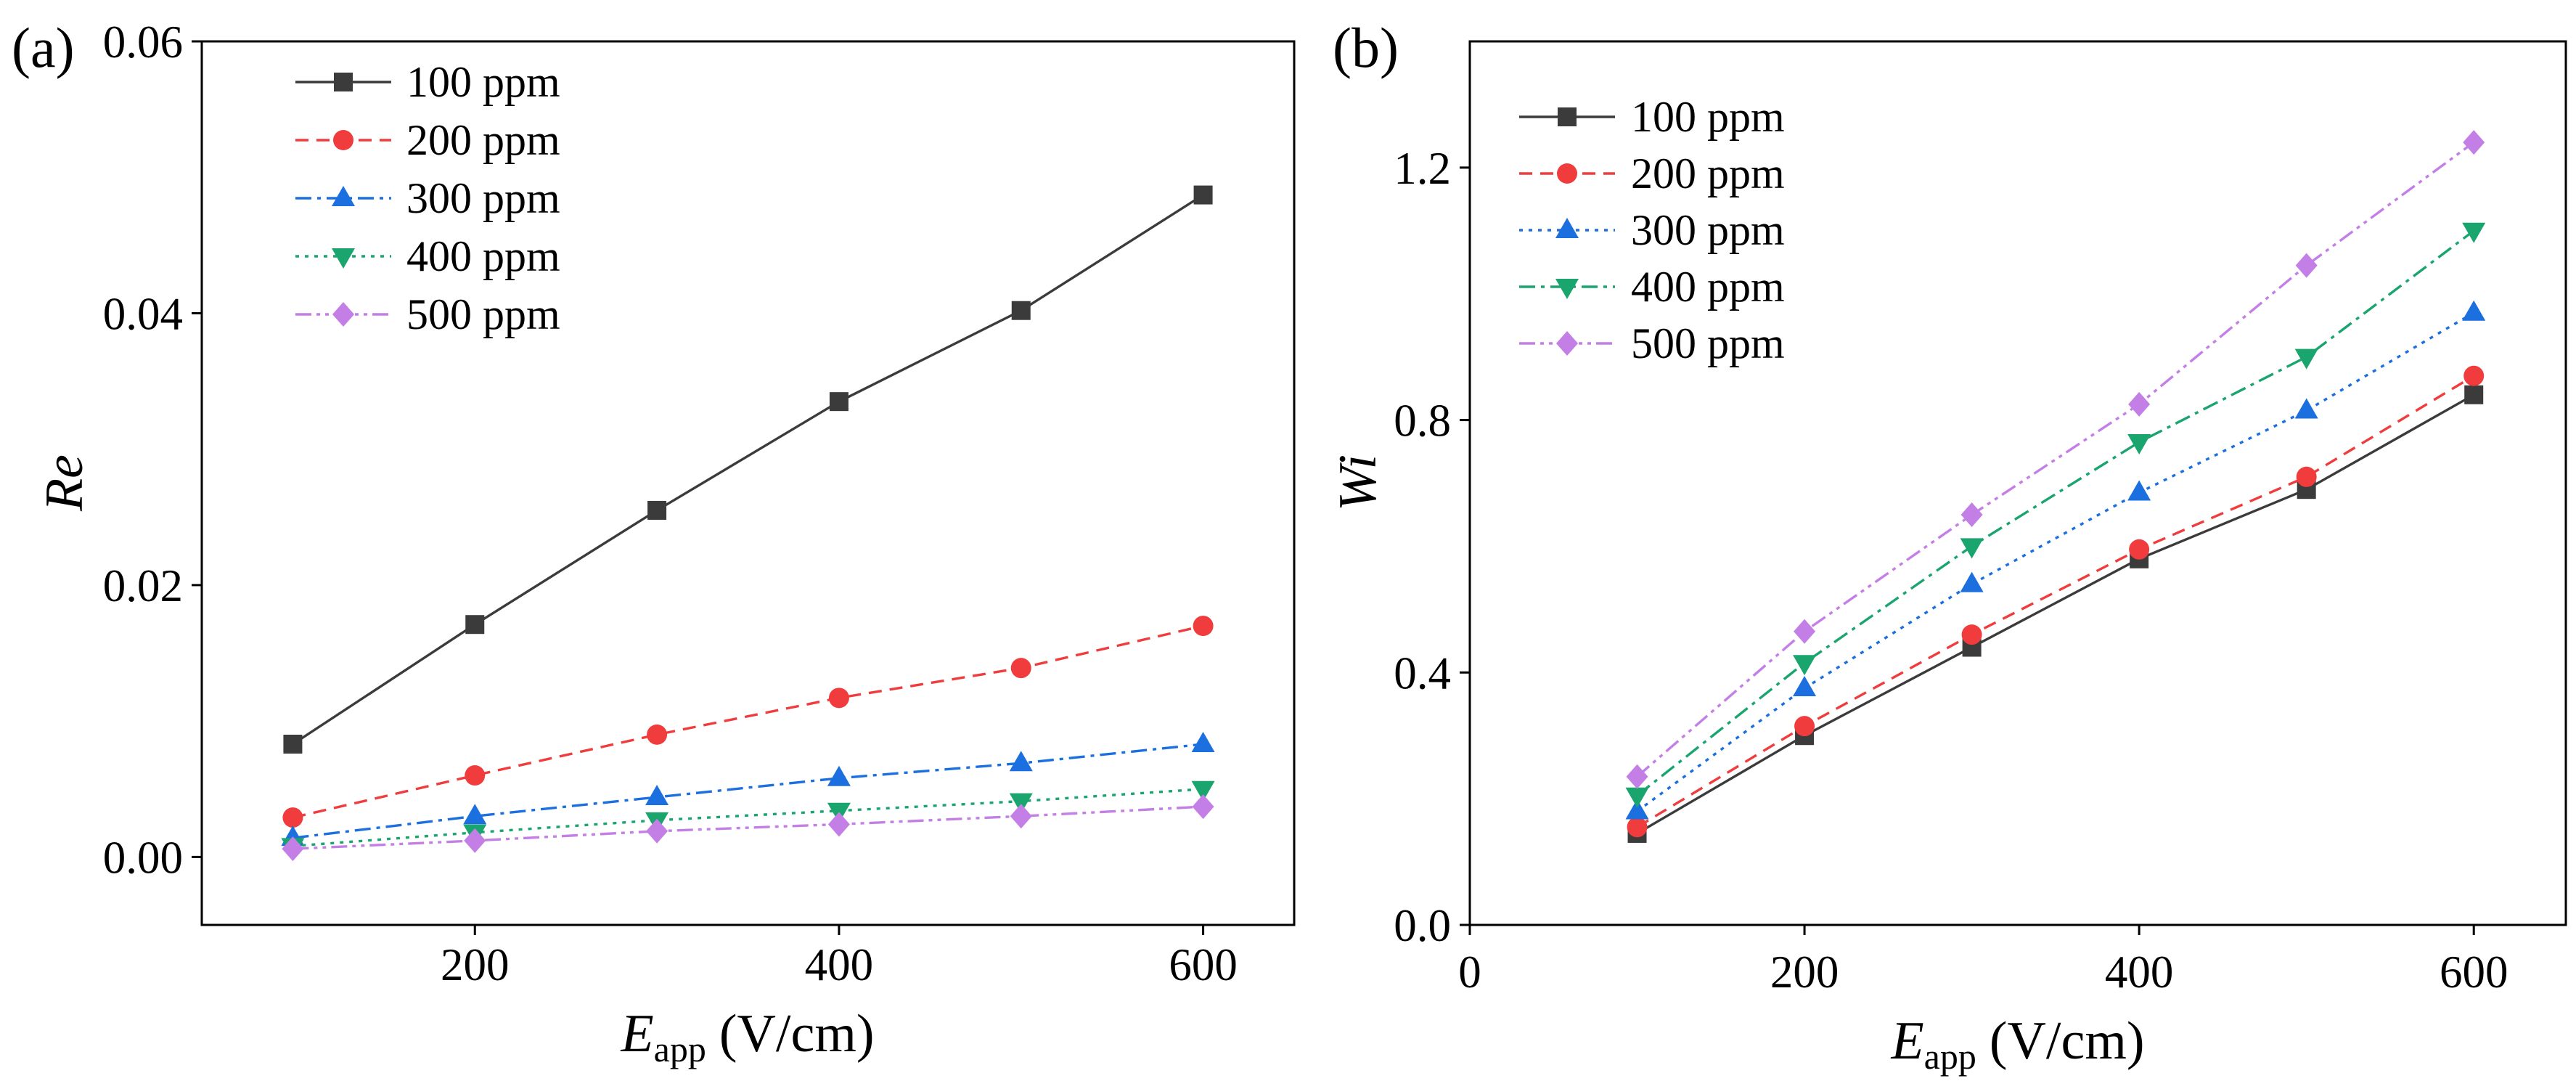  Describe the element at coordinates (1567, 228) in the screenshot. I see `legend-marker-b-300-ppm` at that location.